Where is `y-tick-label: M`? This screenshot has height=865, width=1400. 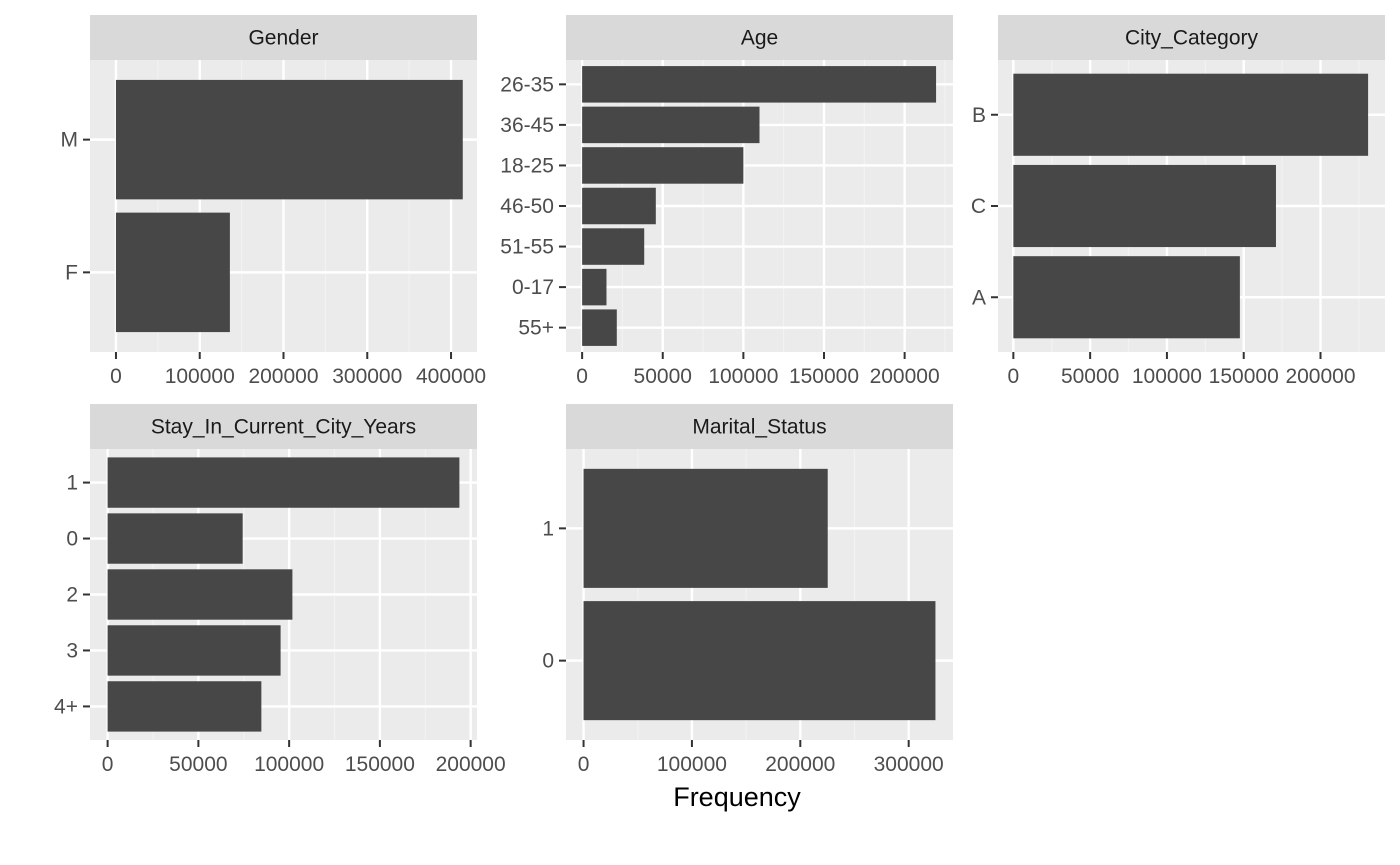
y-tick-label: M is located at coordinates (70, 140).